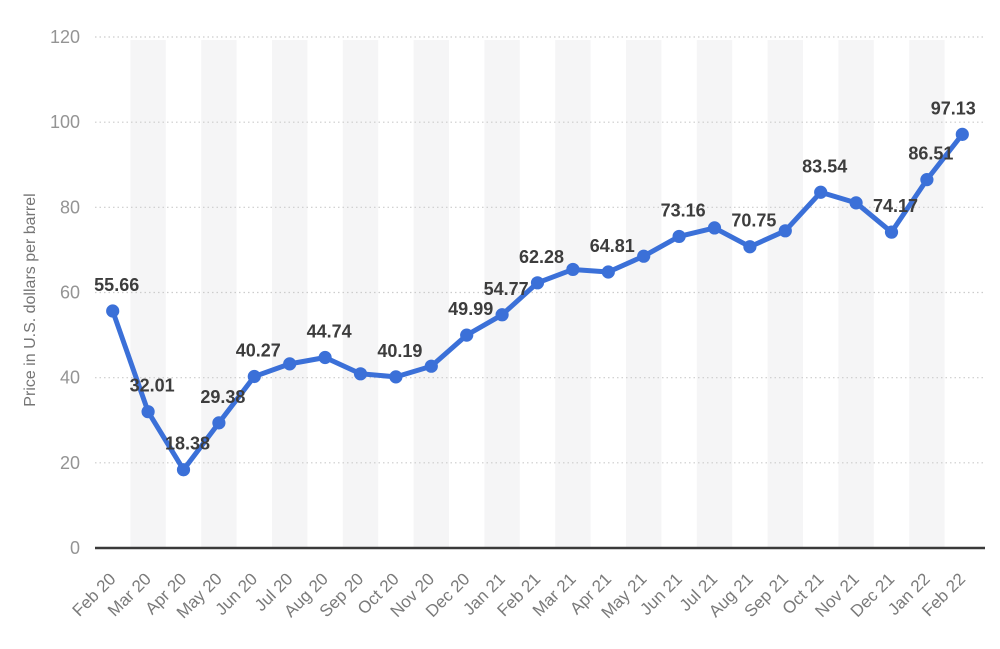  Describe the element at coordinates (824, 166) in the screenshot. I see `data-point-label: 83.54` at that location.